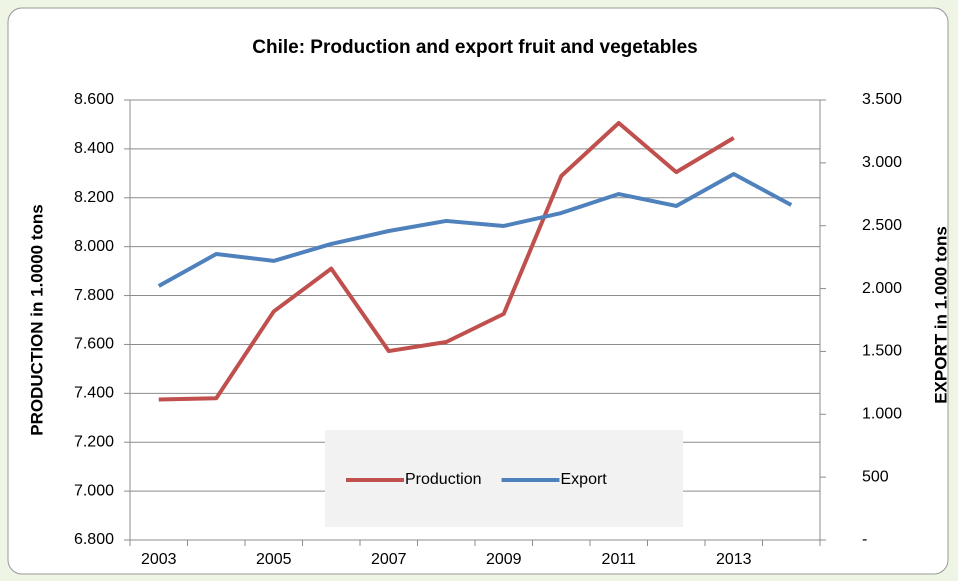 The height and width of the screenshot is (581, 958). Describe the element at coordinates (36, 319) in the screenshot. I see `y-axis-label: PRODUCTION in 1.0000 tons` at that location.